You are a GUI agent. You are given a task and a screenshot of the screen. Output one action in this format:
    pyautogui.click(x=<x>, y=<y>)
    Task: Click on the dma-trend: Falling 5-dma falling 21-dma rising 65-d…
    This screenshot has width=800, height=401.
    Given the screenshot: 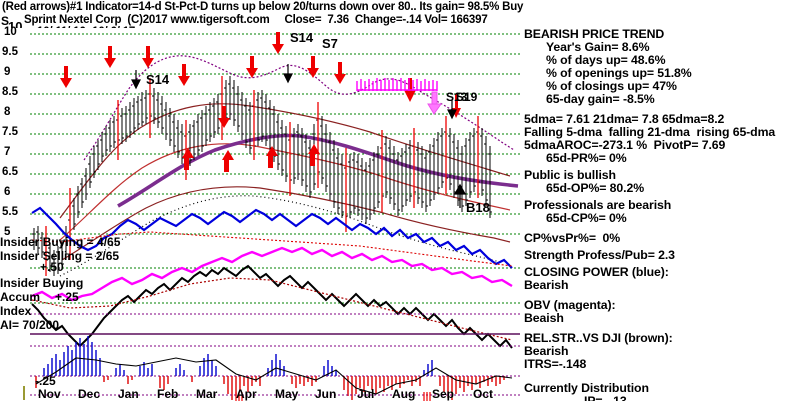 What is the action you would take?
    pyautogui.click(x=650, y=132)
    